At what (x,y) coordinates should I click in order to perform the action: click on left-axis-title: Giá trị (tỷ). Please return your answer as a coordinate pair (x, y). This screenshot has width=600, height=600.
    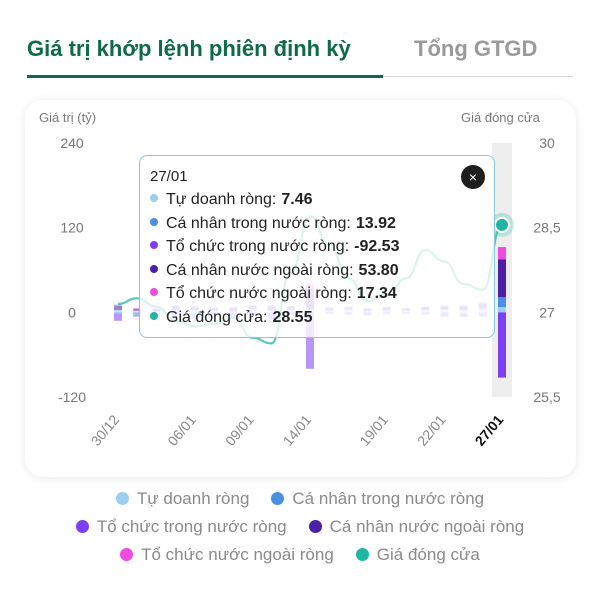
    Looking at the image, I should click on (68, 117).